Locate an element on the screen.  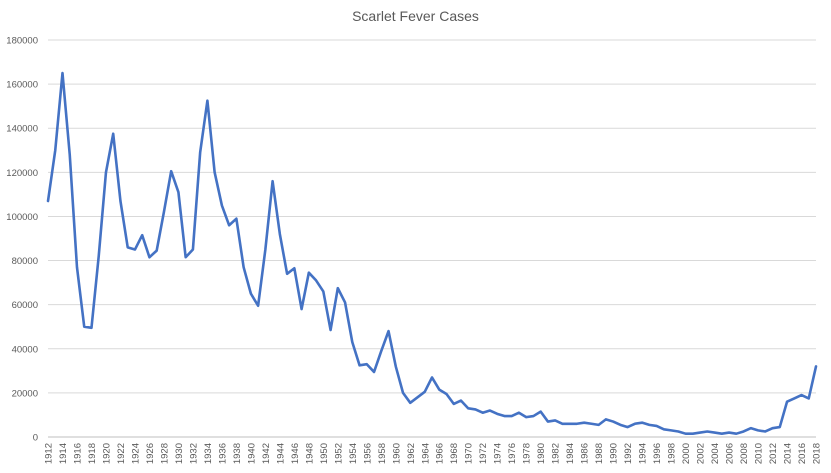
x-tick-label: 1980 is located at coordinates (541, 453).